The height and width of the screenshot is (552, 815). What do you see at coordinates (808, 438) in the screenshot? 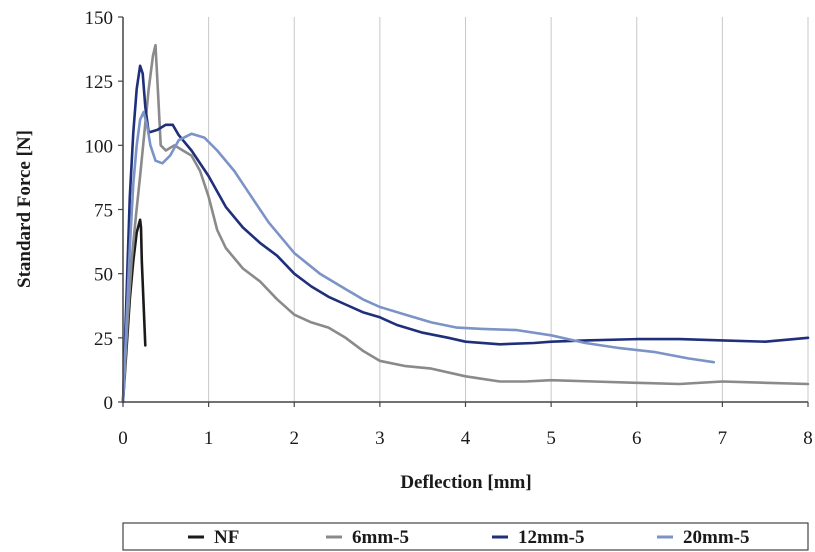
I see `x-tick-label-8: 8` at bounding box center [808, 438].